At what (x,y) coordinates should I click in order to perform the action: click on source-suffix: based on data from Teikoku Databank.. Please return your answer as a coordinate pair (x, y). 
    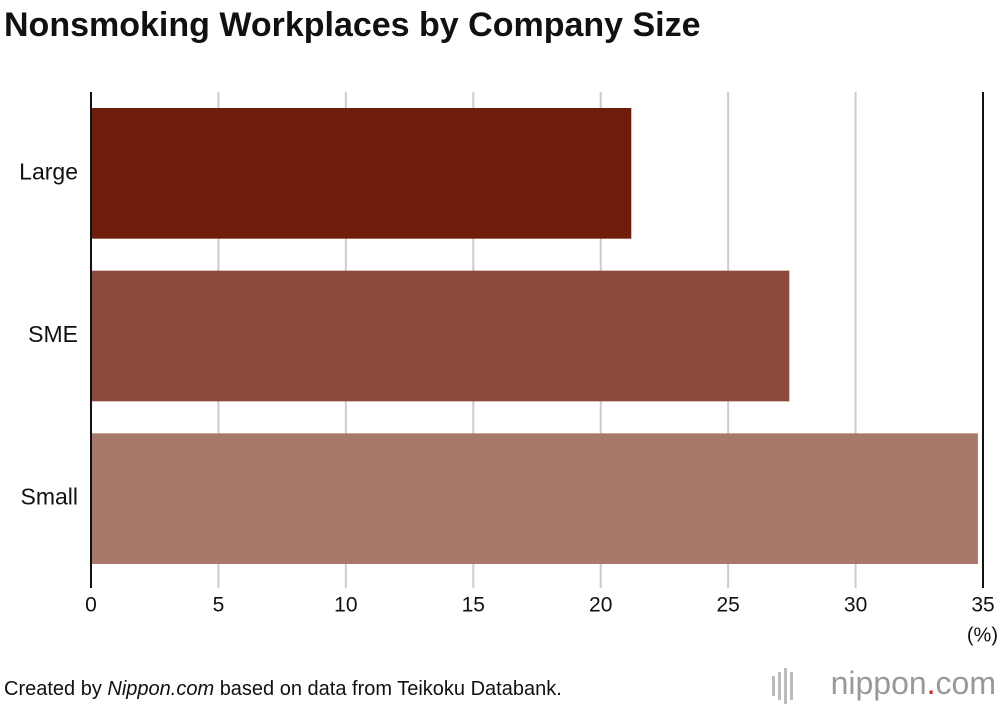
    Looking at the image, I should click on (391, 689).